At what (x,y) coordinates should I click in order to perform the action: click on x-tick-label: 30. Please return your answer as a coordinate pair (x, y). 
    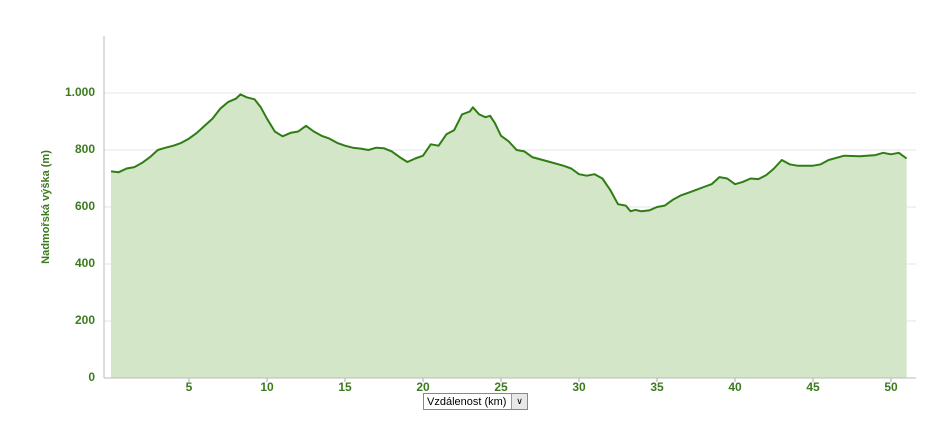
    Looking at the image, I should click on (579, 387).